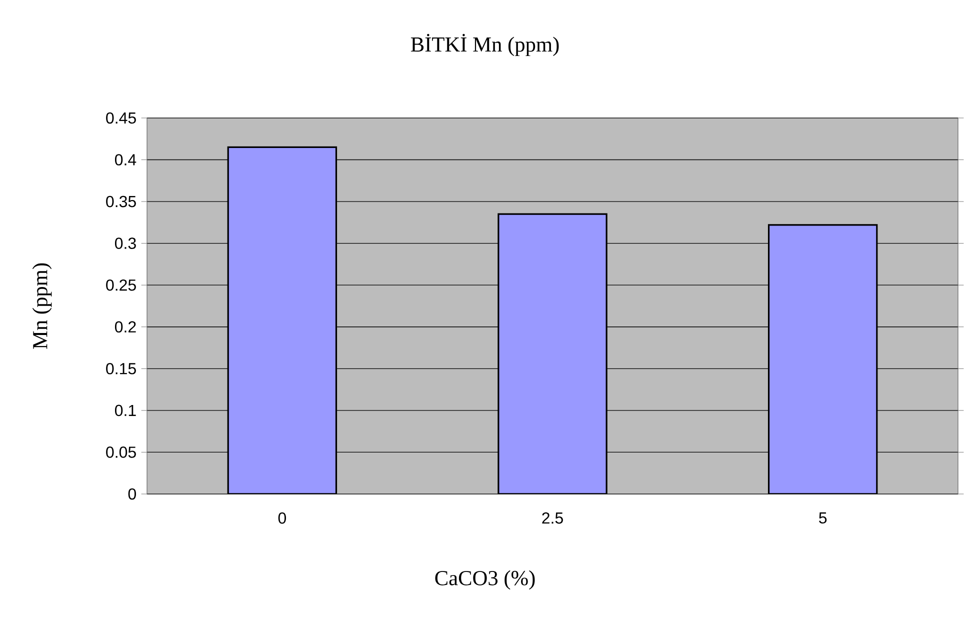  I want to click on chart-title: BİTKİ Mn (ppm), so click(484, 45).